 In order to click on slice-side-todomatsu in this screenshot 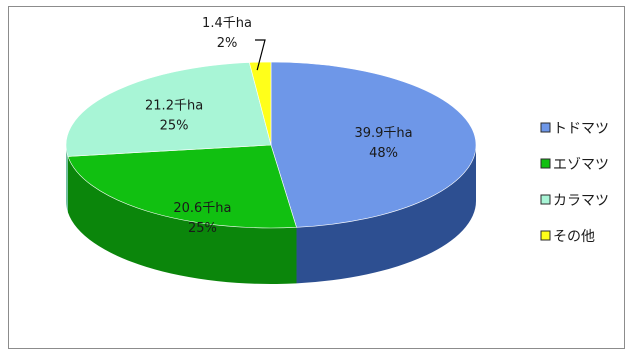, I will do `click(386, 214)`.